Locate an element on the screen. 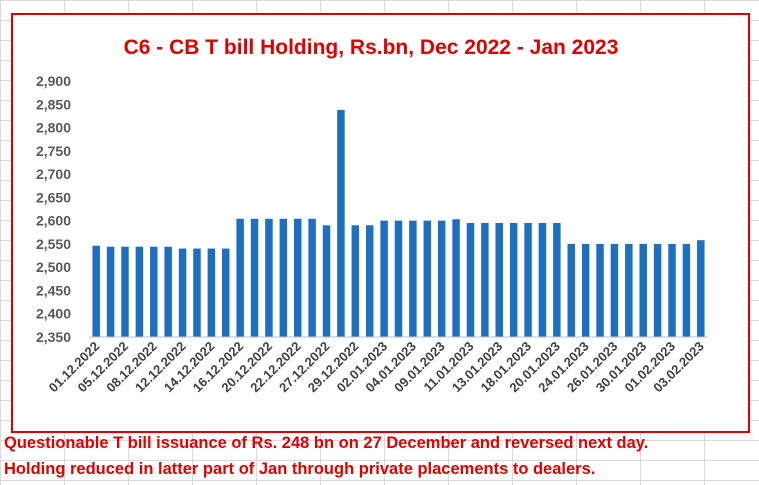 Image resolution: width=759 pixels, height=485 pixels. y-tick-label: 2,800 is located at coordinates (53, 128).